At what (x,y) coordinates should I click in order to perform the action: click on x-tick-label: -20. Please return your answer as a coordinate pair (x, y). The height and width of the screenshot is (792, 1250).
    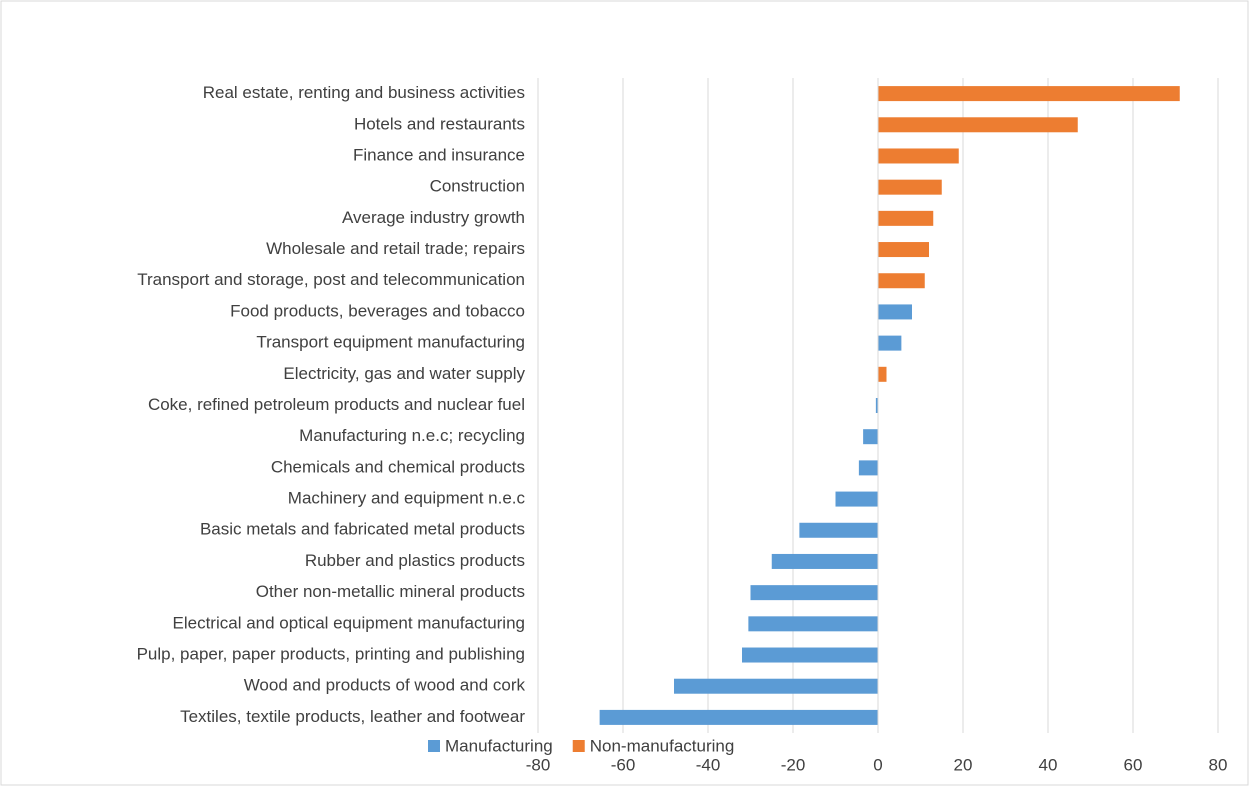
    Looking at the image, I should click on (793, 764).